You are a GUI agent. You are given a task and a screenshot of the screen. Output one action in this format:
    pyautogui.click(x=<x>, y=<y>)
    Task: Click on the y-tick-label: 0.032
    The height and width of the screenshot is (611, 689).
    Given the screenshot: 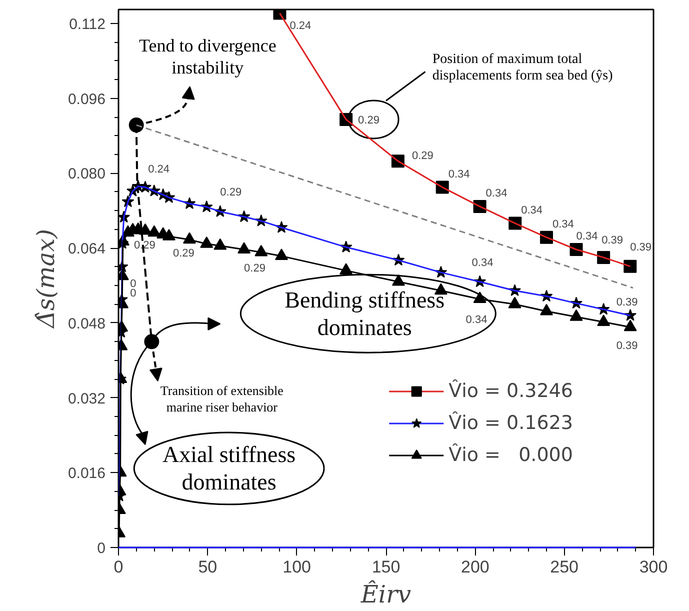 What is the action you would take?
    pyautogui.click(x=87, y=399)
    